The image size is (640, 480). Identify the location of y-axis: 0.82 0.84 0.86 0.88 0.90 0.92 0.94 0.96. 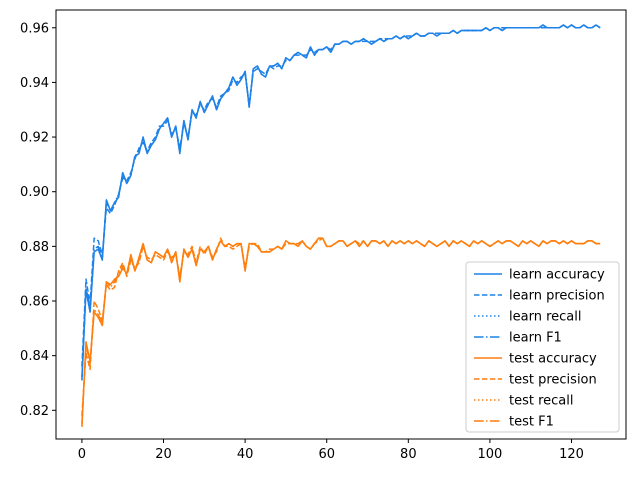
(38, 220).